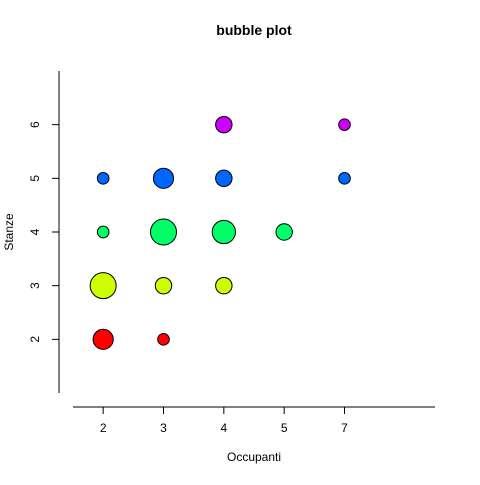 This screenshot has height=485, width=480. Describe the element at coordinates (254, 457) in the screenshot. I see `x-axis-label: Occupanti` at that location.